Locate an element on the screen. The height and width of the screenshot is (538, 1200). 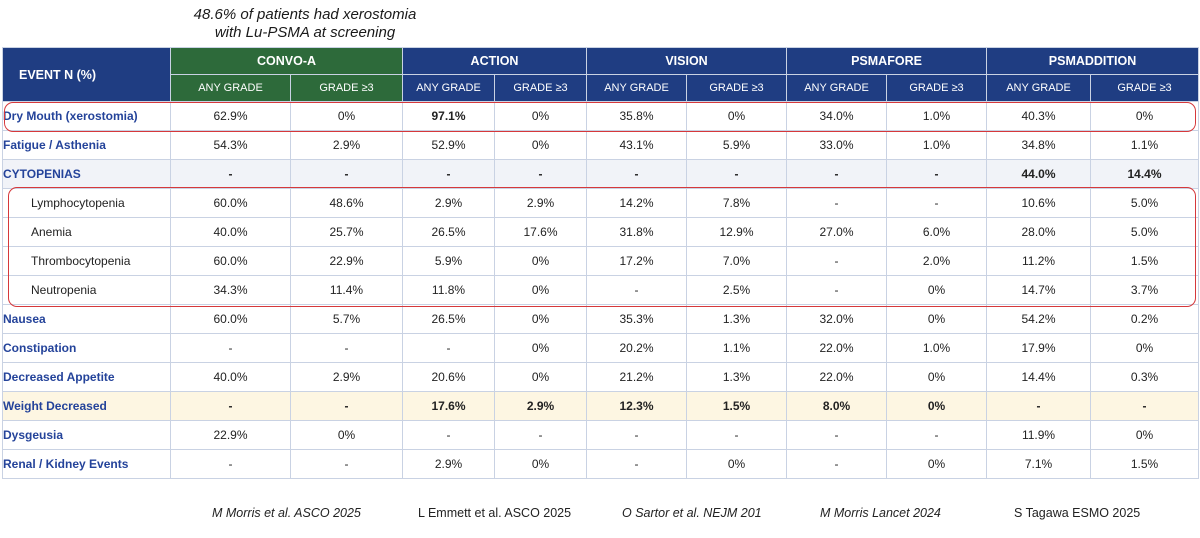
trial-header-vision: VISION is located at coordinates (687, 61).